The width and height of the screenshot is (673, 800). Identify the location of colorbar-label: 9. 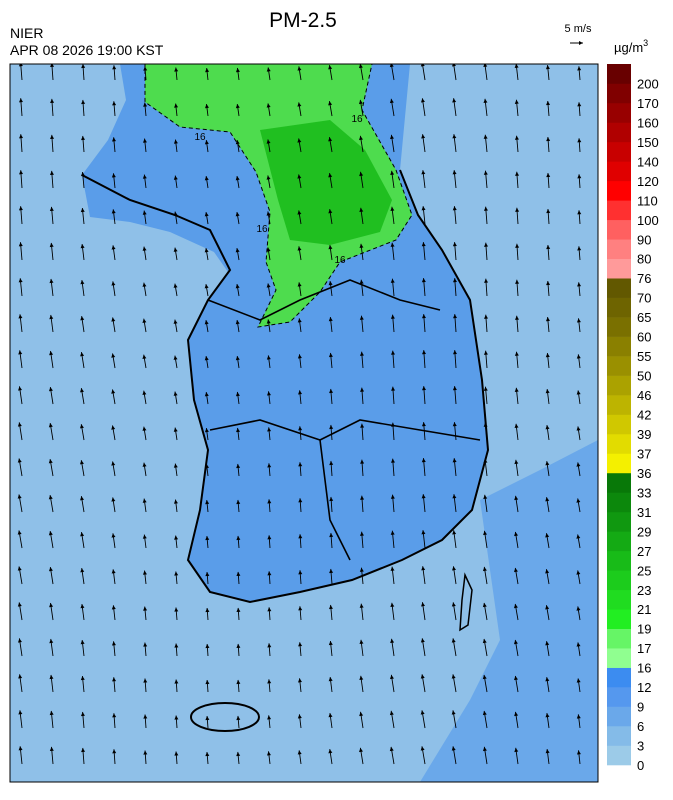
(640, 707).